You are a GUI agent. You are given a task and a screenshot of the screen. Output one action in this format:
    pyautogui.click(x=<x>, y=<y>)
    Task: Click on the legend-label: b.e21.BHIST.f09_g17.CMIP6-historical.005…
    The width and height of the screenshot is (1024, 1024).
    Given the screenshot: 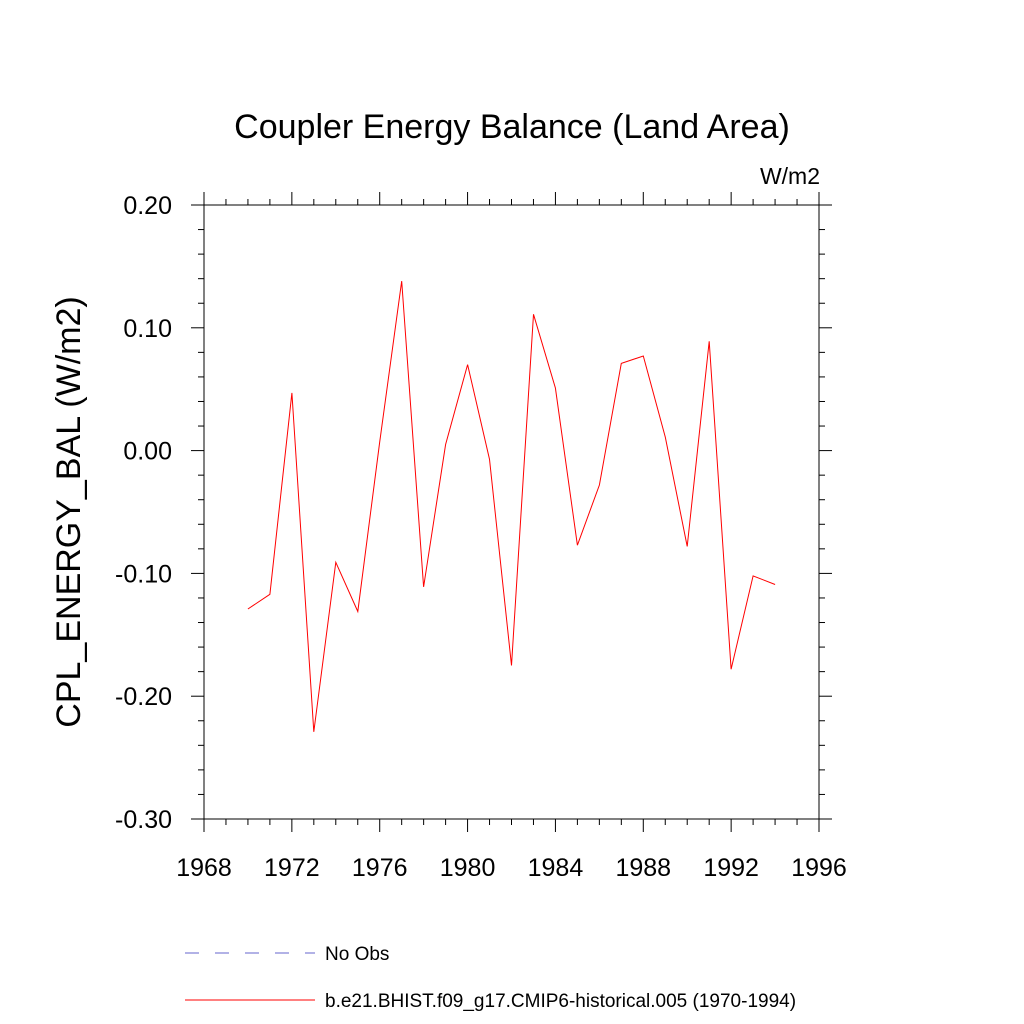 What is the action you would take?
    pyautogui.click(x=560, y=1001)
    